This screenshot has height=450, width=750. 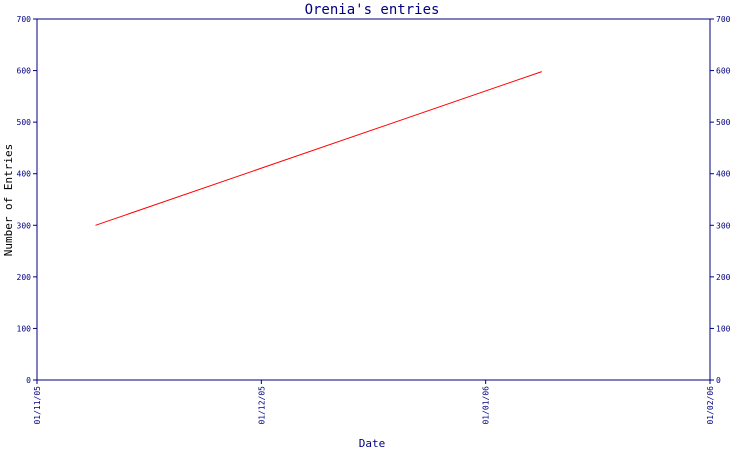 I want to click on y-tick-label-right: 100, so click(x=723, y=328).